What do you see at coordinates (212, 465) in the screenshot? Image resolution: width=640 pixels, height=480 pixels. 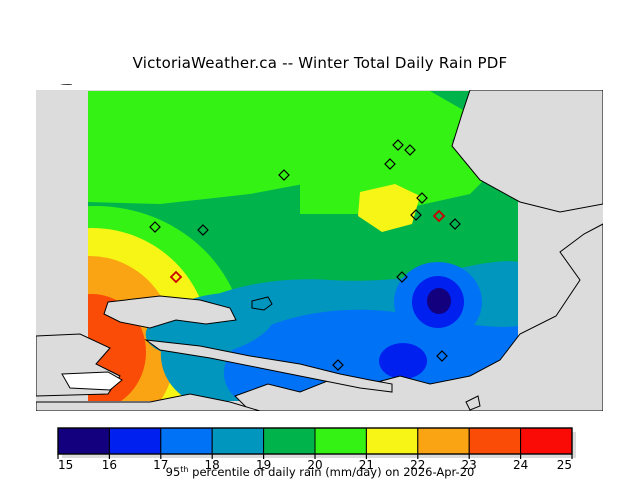 I see `colorbar-tick-label: 18` at bounding box center [212, 465].